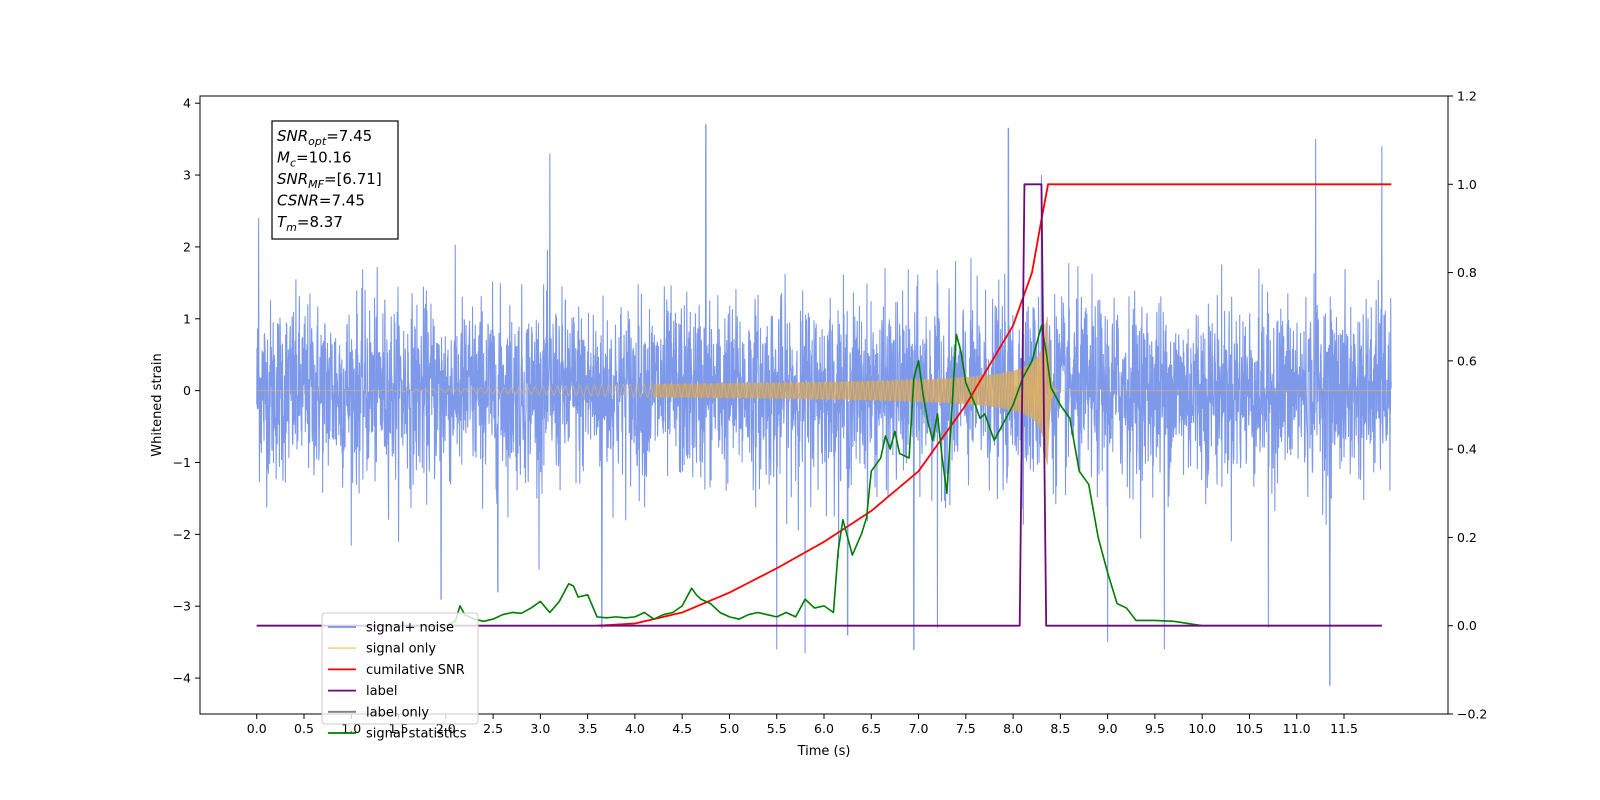 The width and height of the screenshot is (1600, 800). I want to click on x-tick-label: 4.0, so click(635, 728).